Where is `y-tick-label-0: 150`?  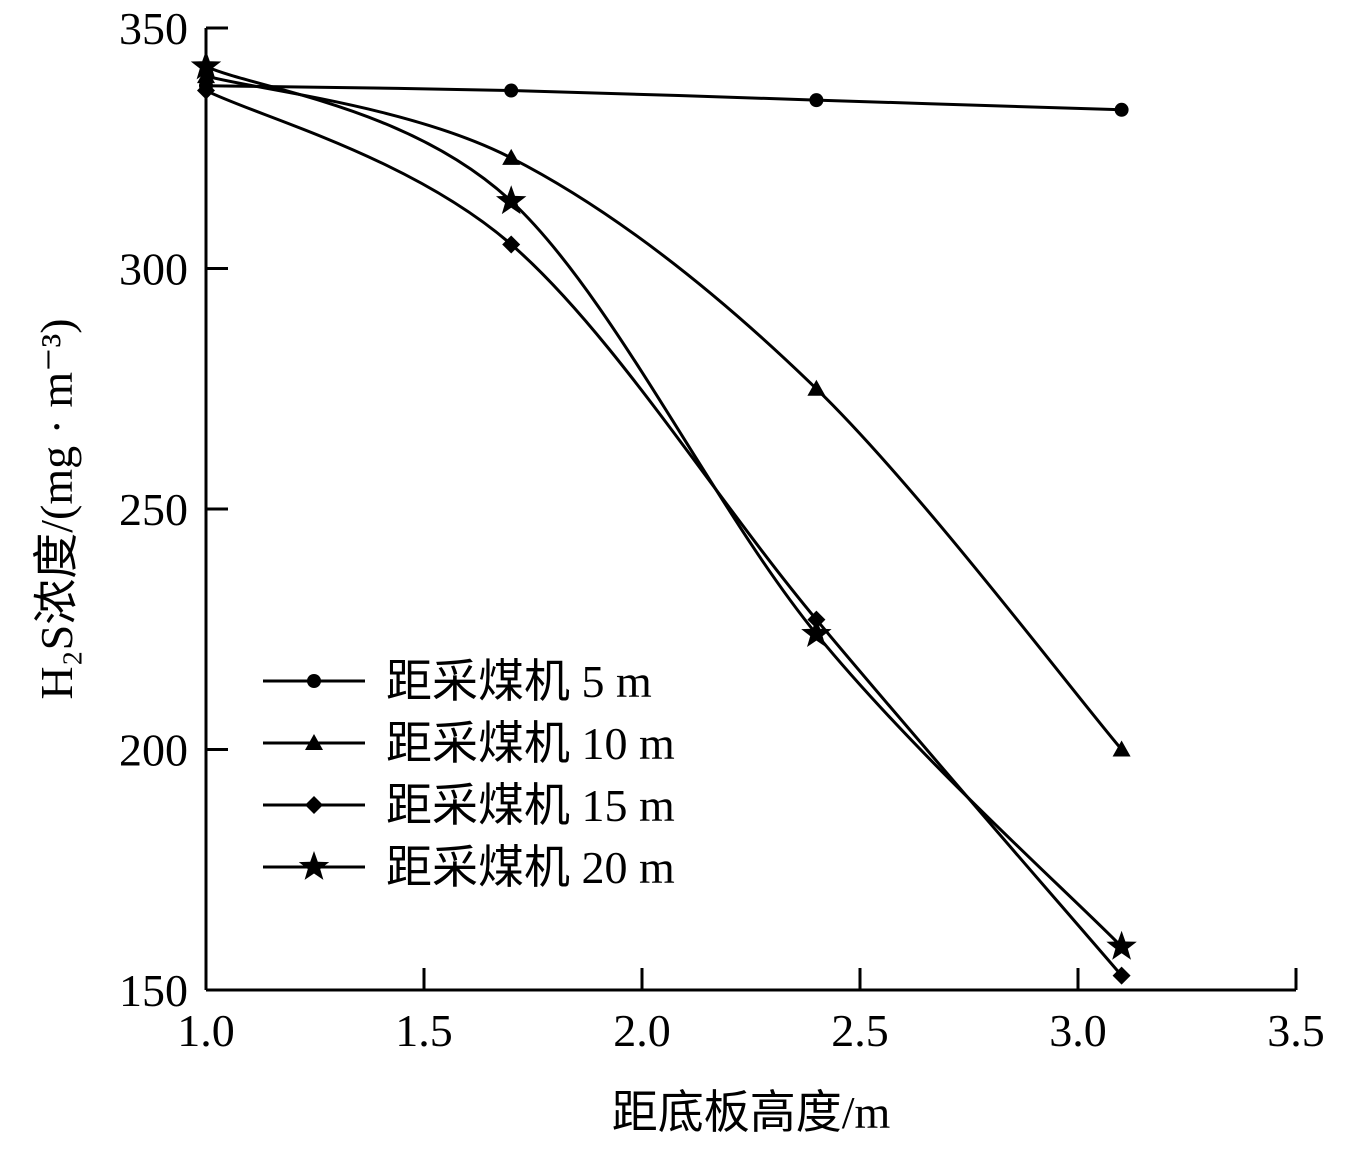 y-tick-label-0: 150 is located at coordinates (153, 990).